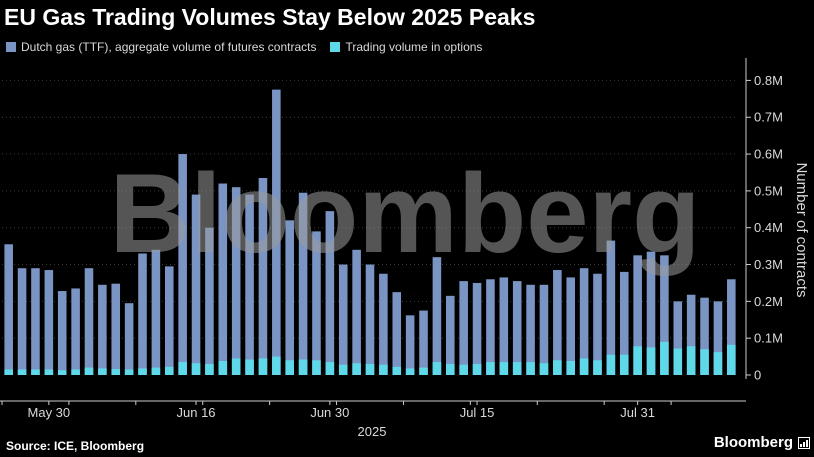 This screenshot has height=457, width=814. I want to click on y-tick-label: 0.3M, so click(768, 264).